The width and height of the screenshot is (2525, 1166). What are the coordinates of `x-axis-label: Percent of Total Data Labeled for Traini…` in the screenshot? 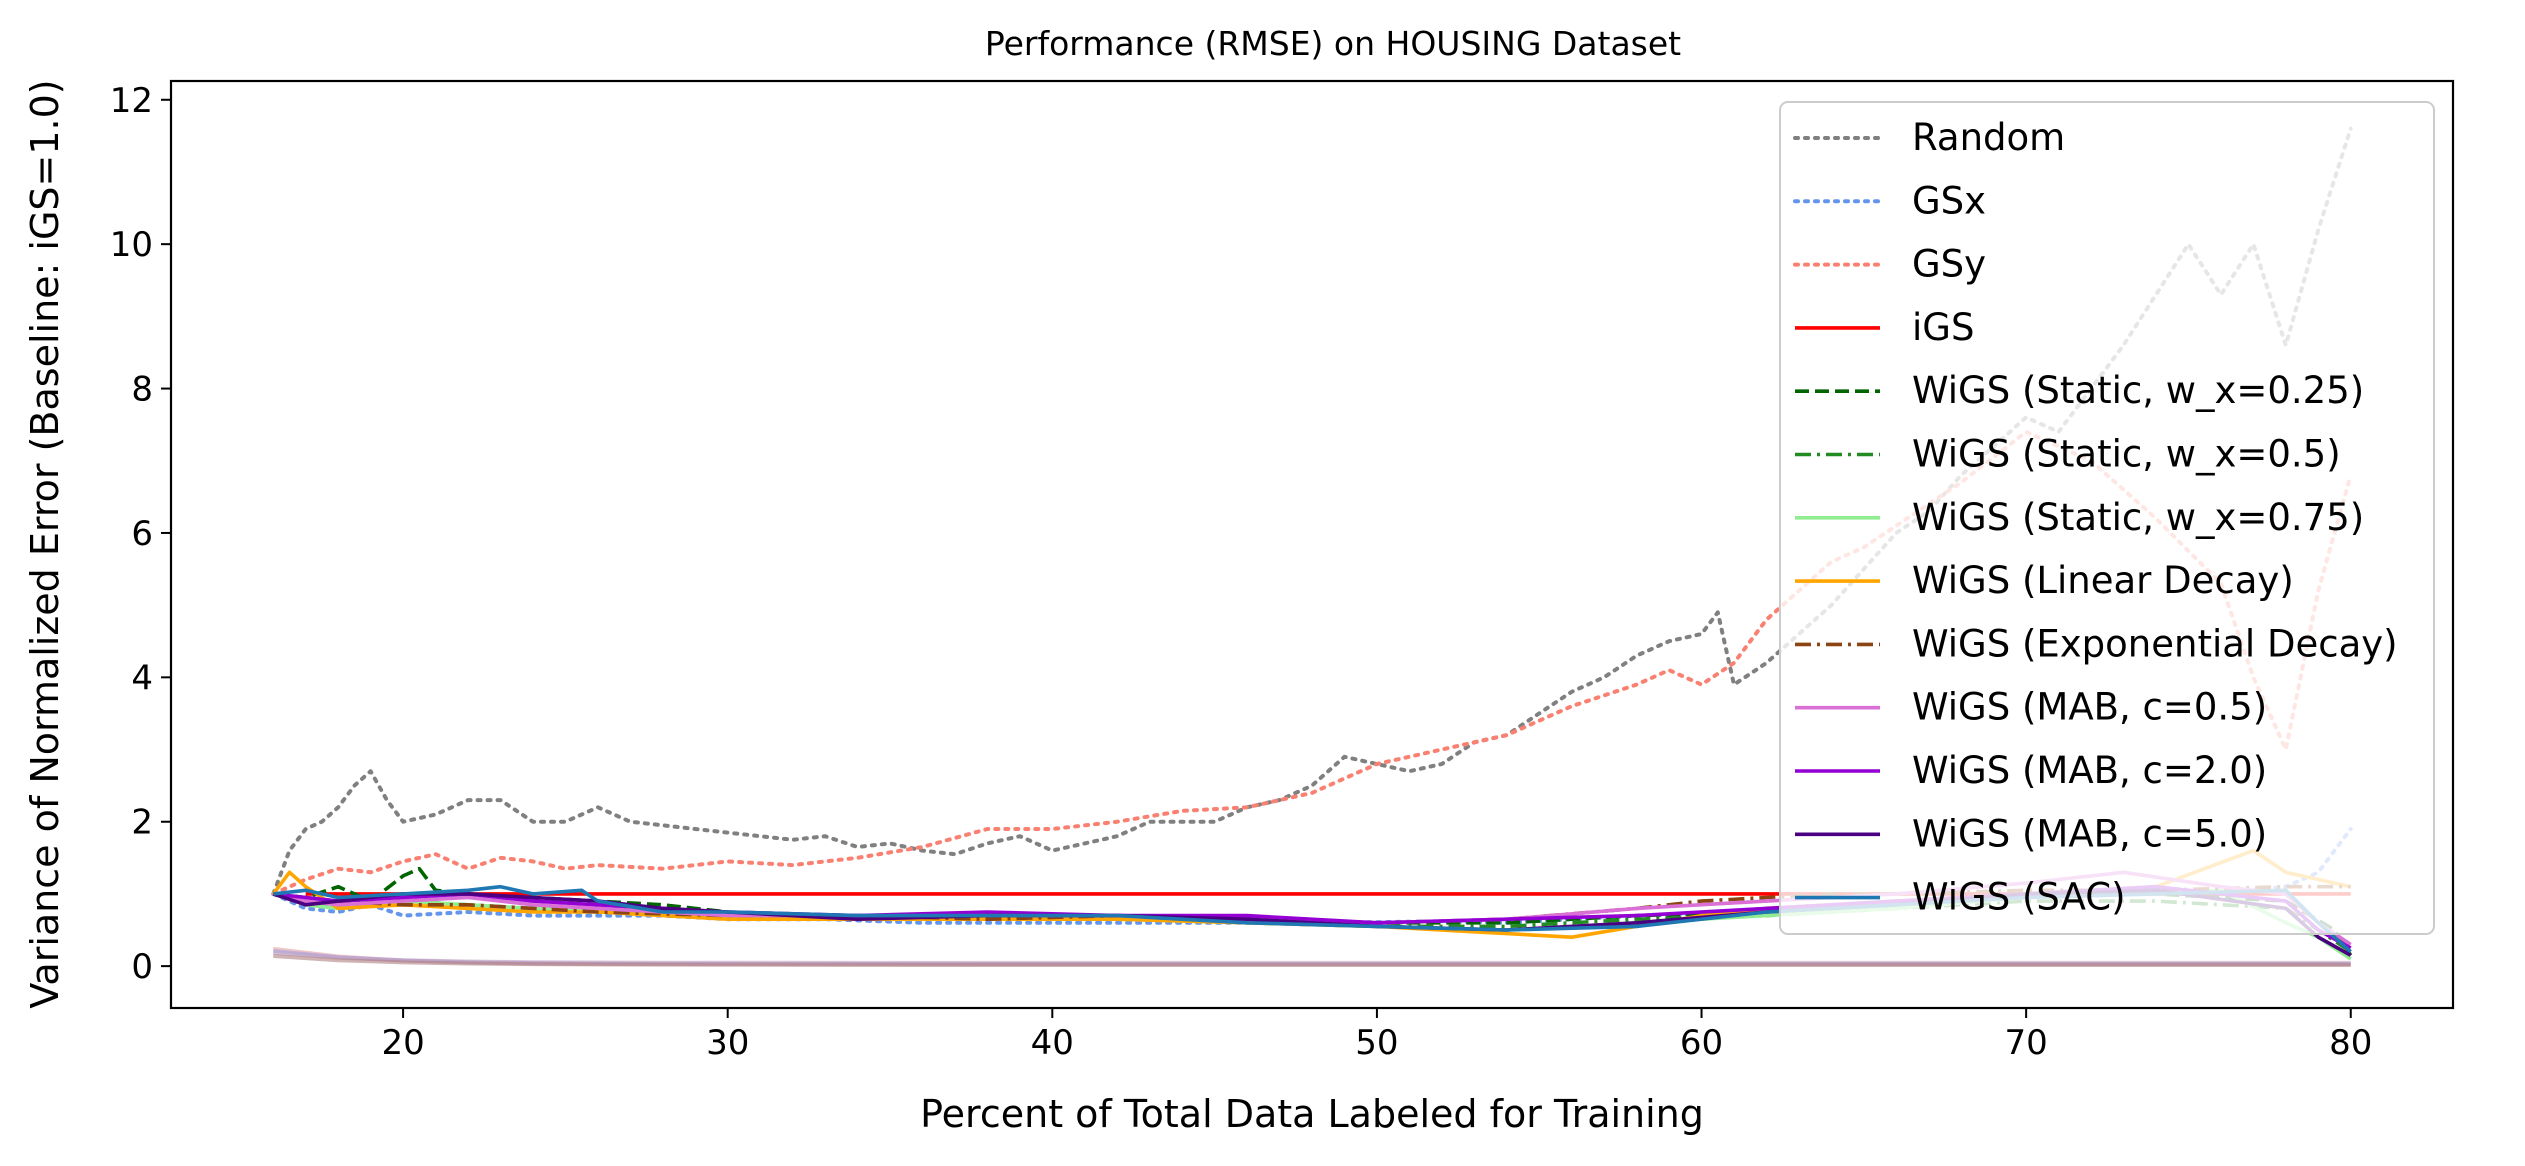 It's located at (1312, 1114).